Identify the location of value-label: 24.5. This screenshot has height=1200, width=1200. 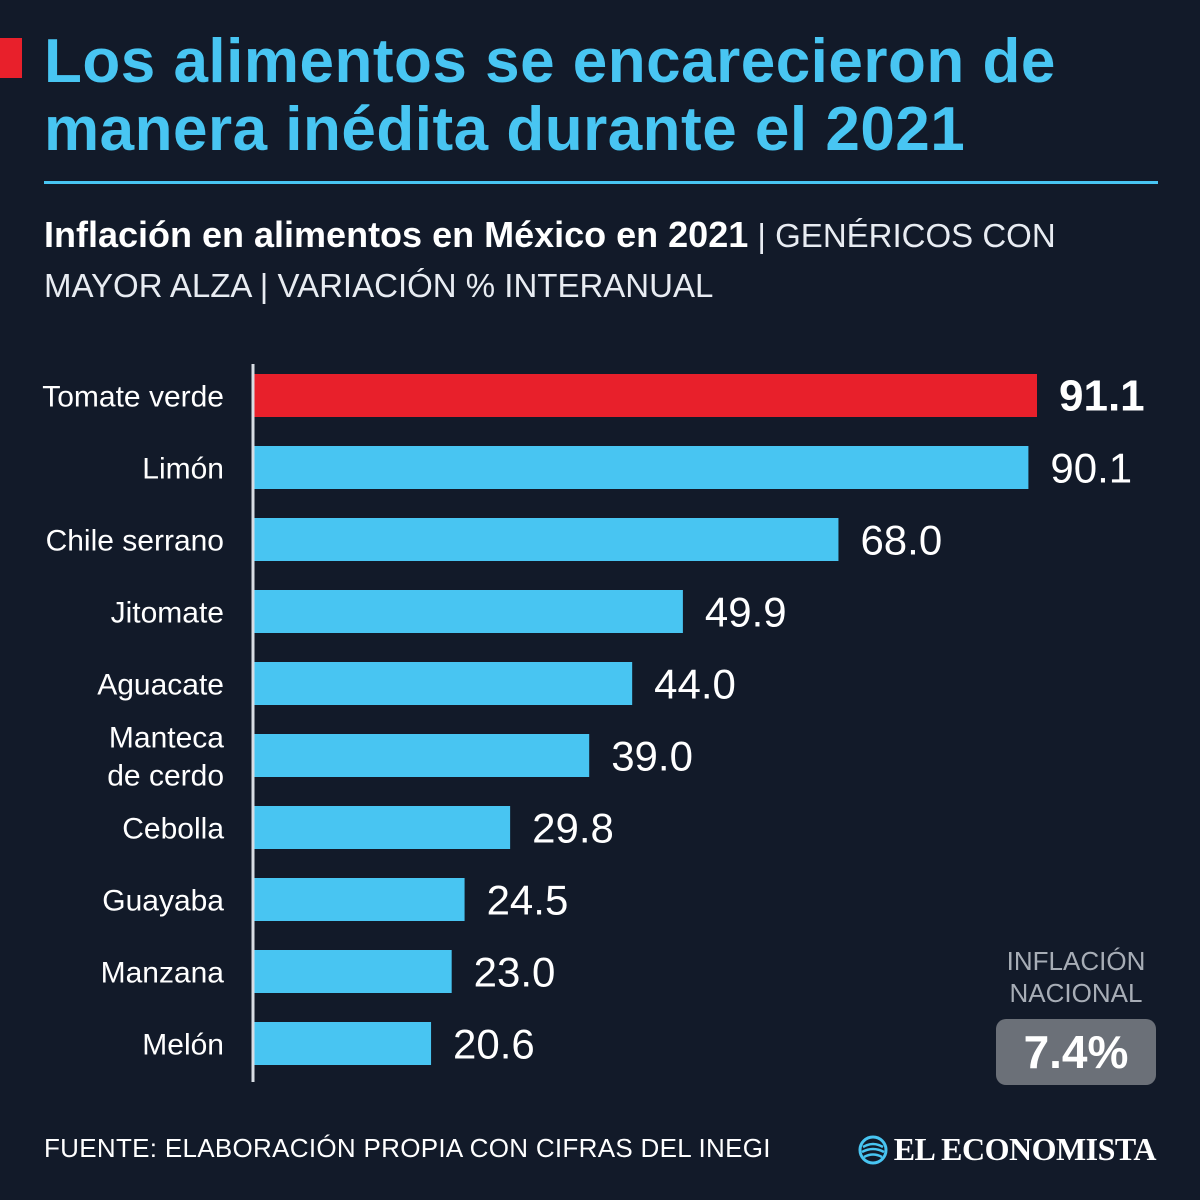
(528, 900).